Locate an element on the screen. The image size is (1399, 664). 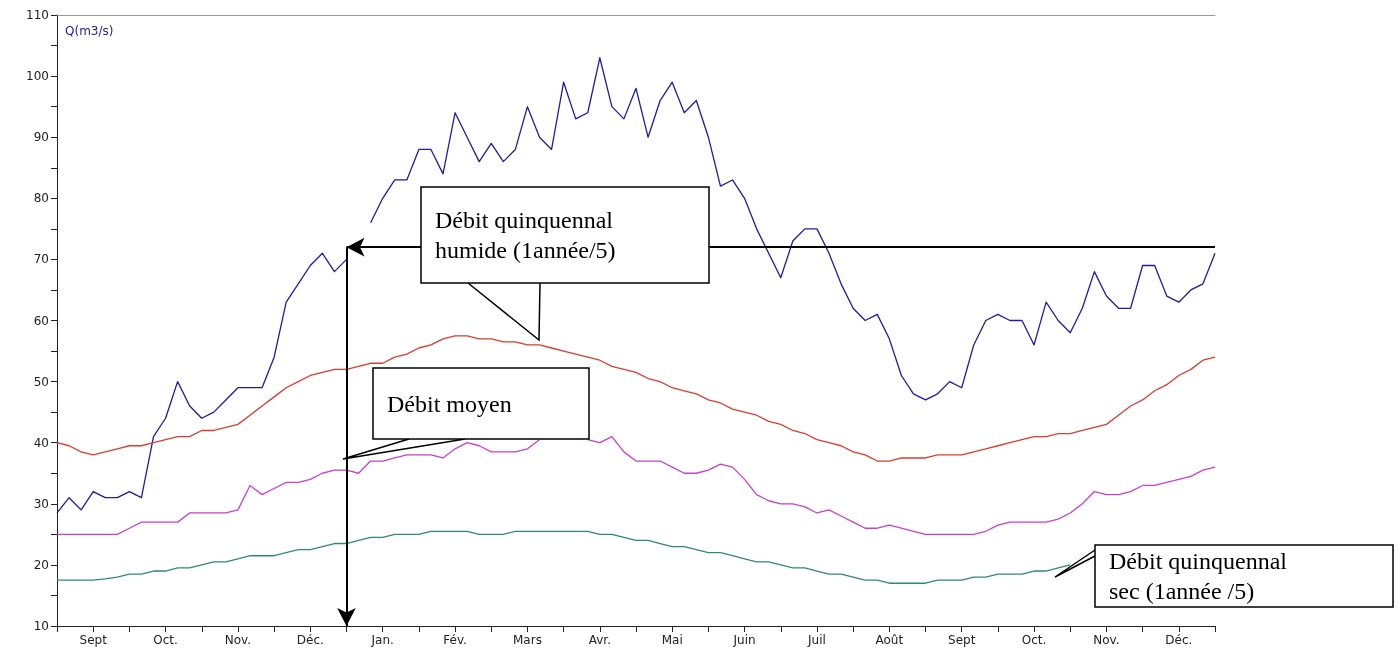
y-tick-label: 90 is located at coordinates (41, 137).